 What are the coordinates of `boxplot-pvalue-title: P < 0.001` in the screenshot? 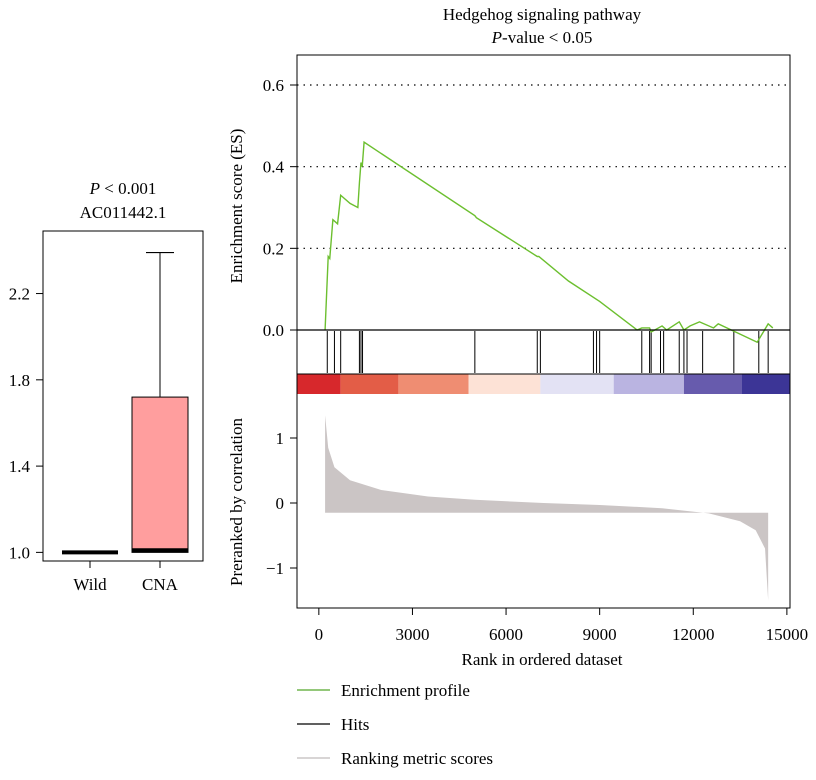 It's located at (123, 188).